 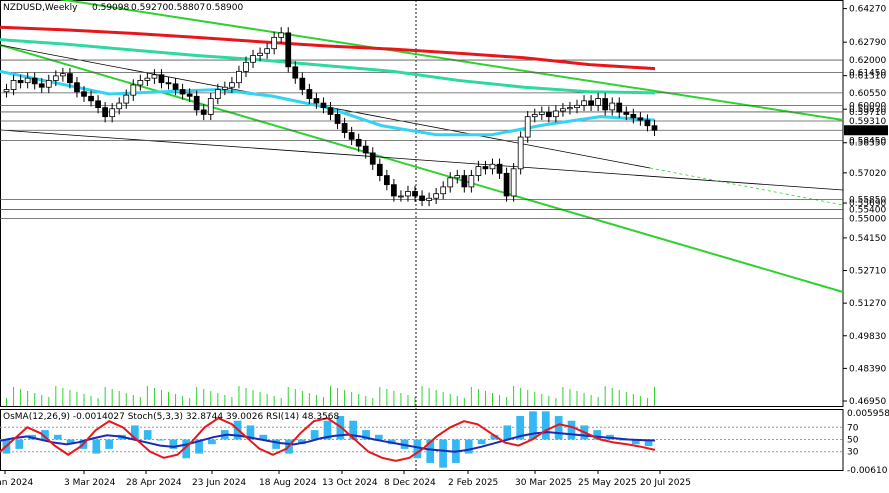 I want to click on x-tick-label: 25 May 2025, so click(x=607, y=483).